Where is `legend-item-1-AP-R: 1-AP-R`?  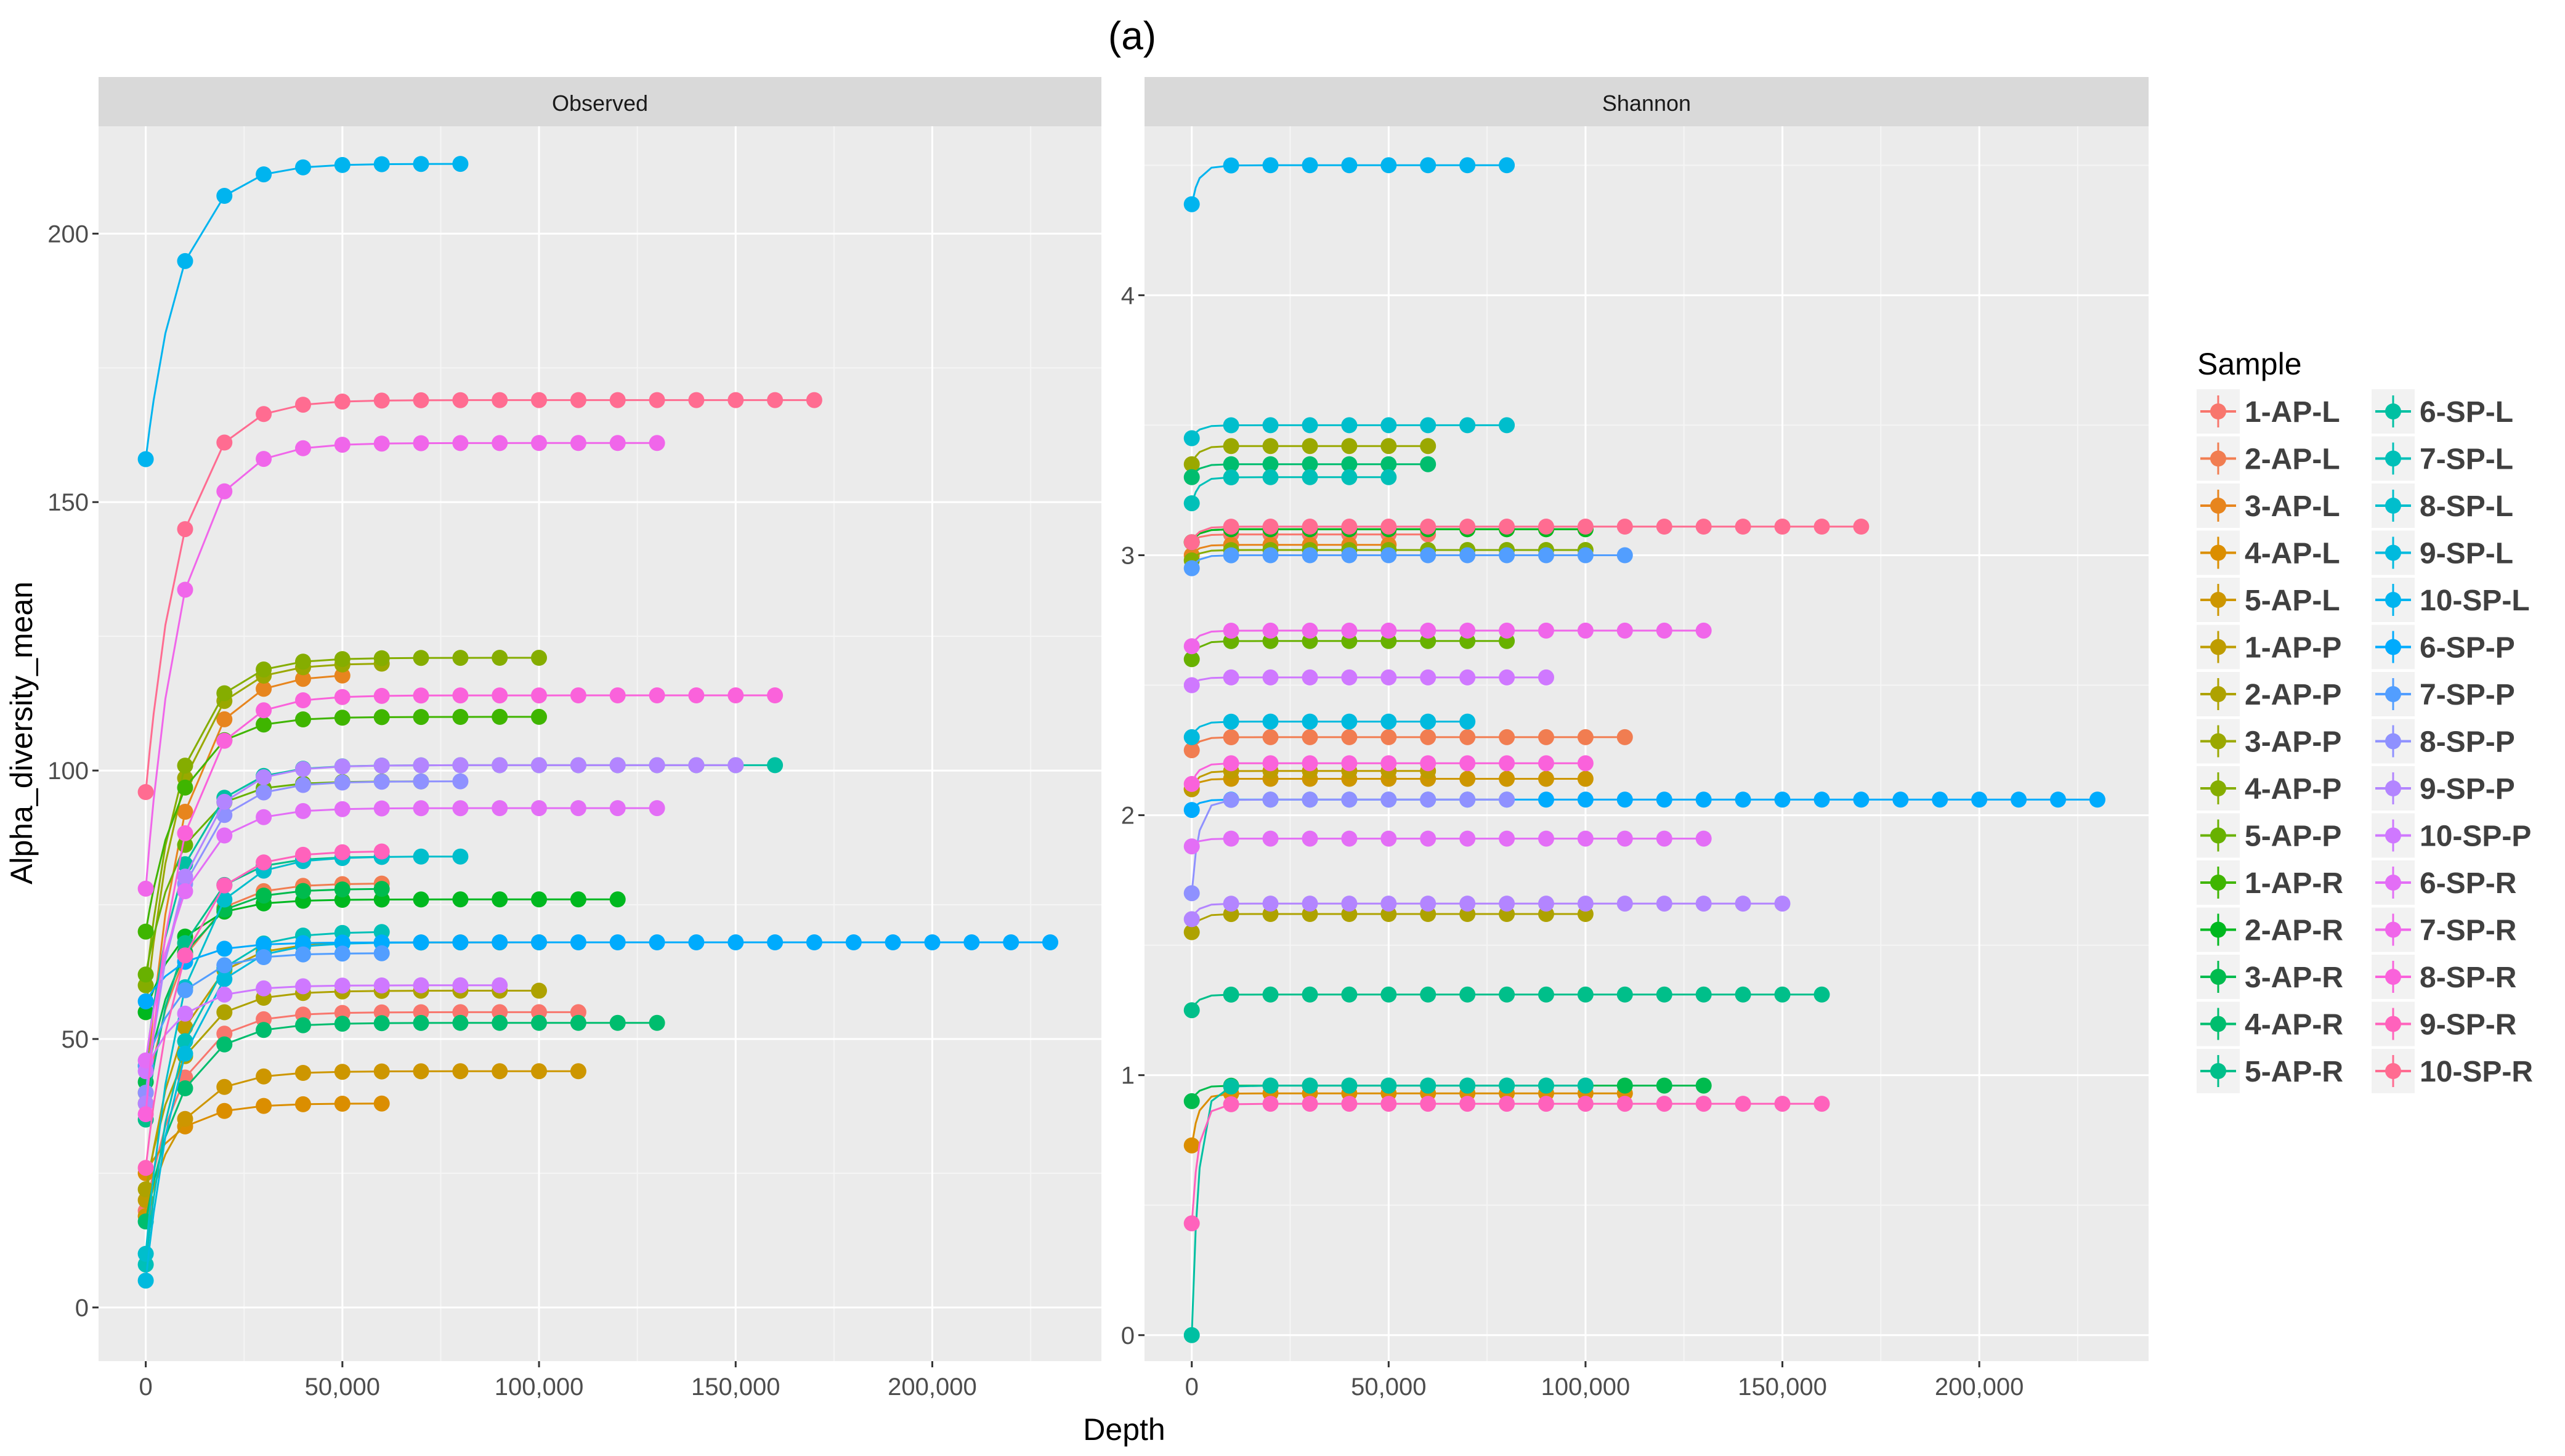
legend-item-1-AP-R: 1-AP-R is located at coordinates (2270, 882).